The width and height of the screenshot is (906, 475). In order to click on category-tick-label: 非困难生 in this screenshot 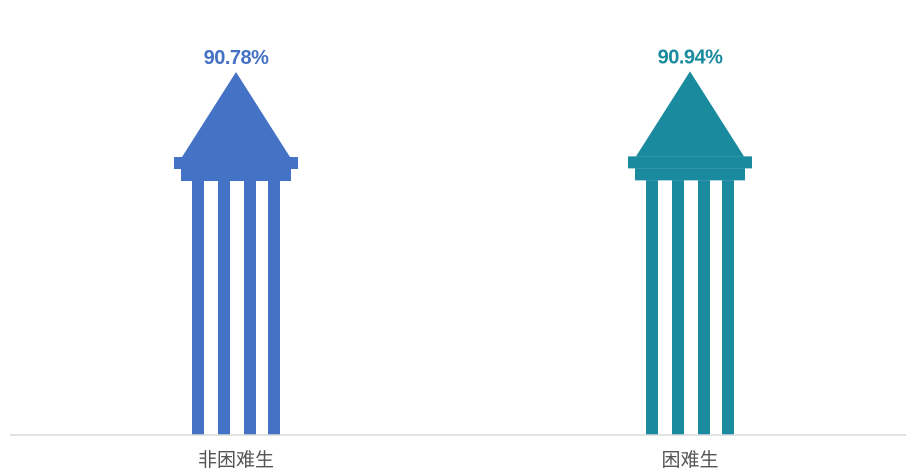, I will do `click(236, 460)`.